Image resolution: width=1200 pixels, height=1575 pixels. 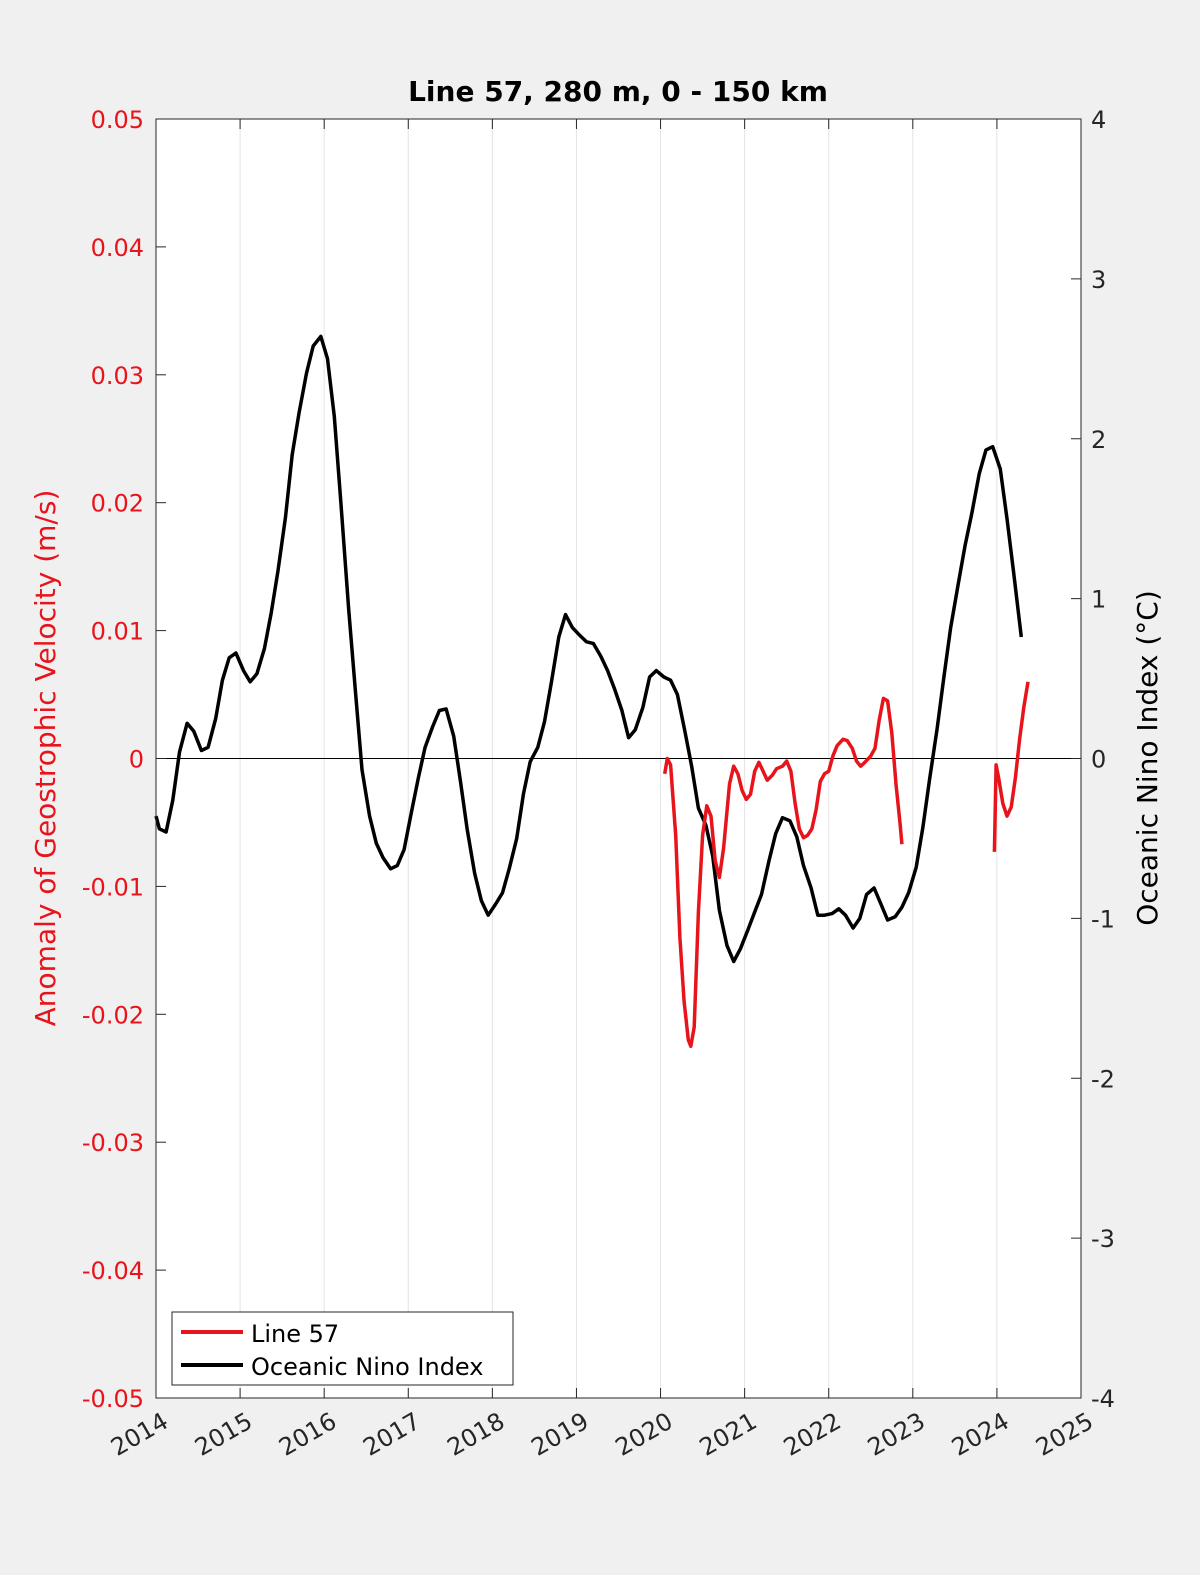 I want to click on x-tick-label: 2025, so click(x=1064, y=1434).